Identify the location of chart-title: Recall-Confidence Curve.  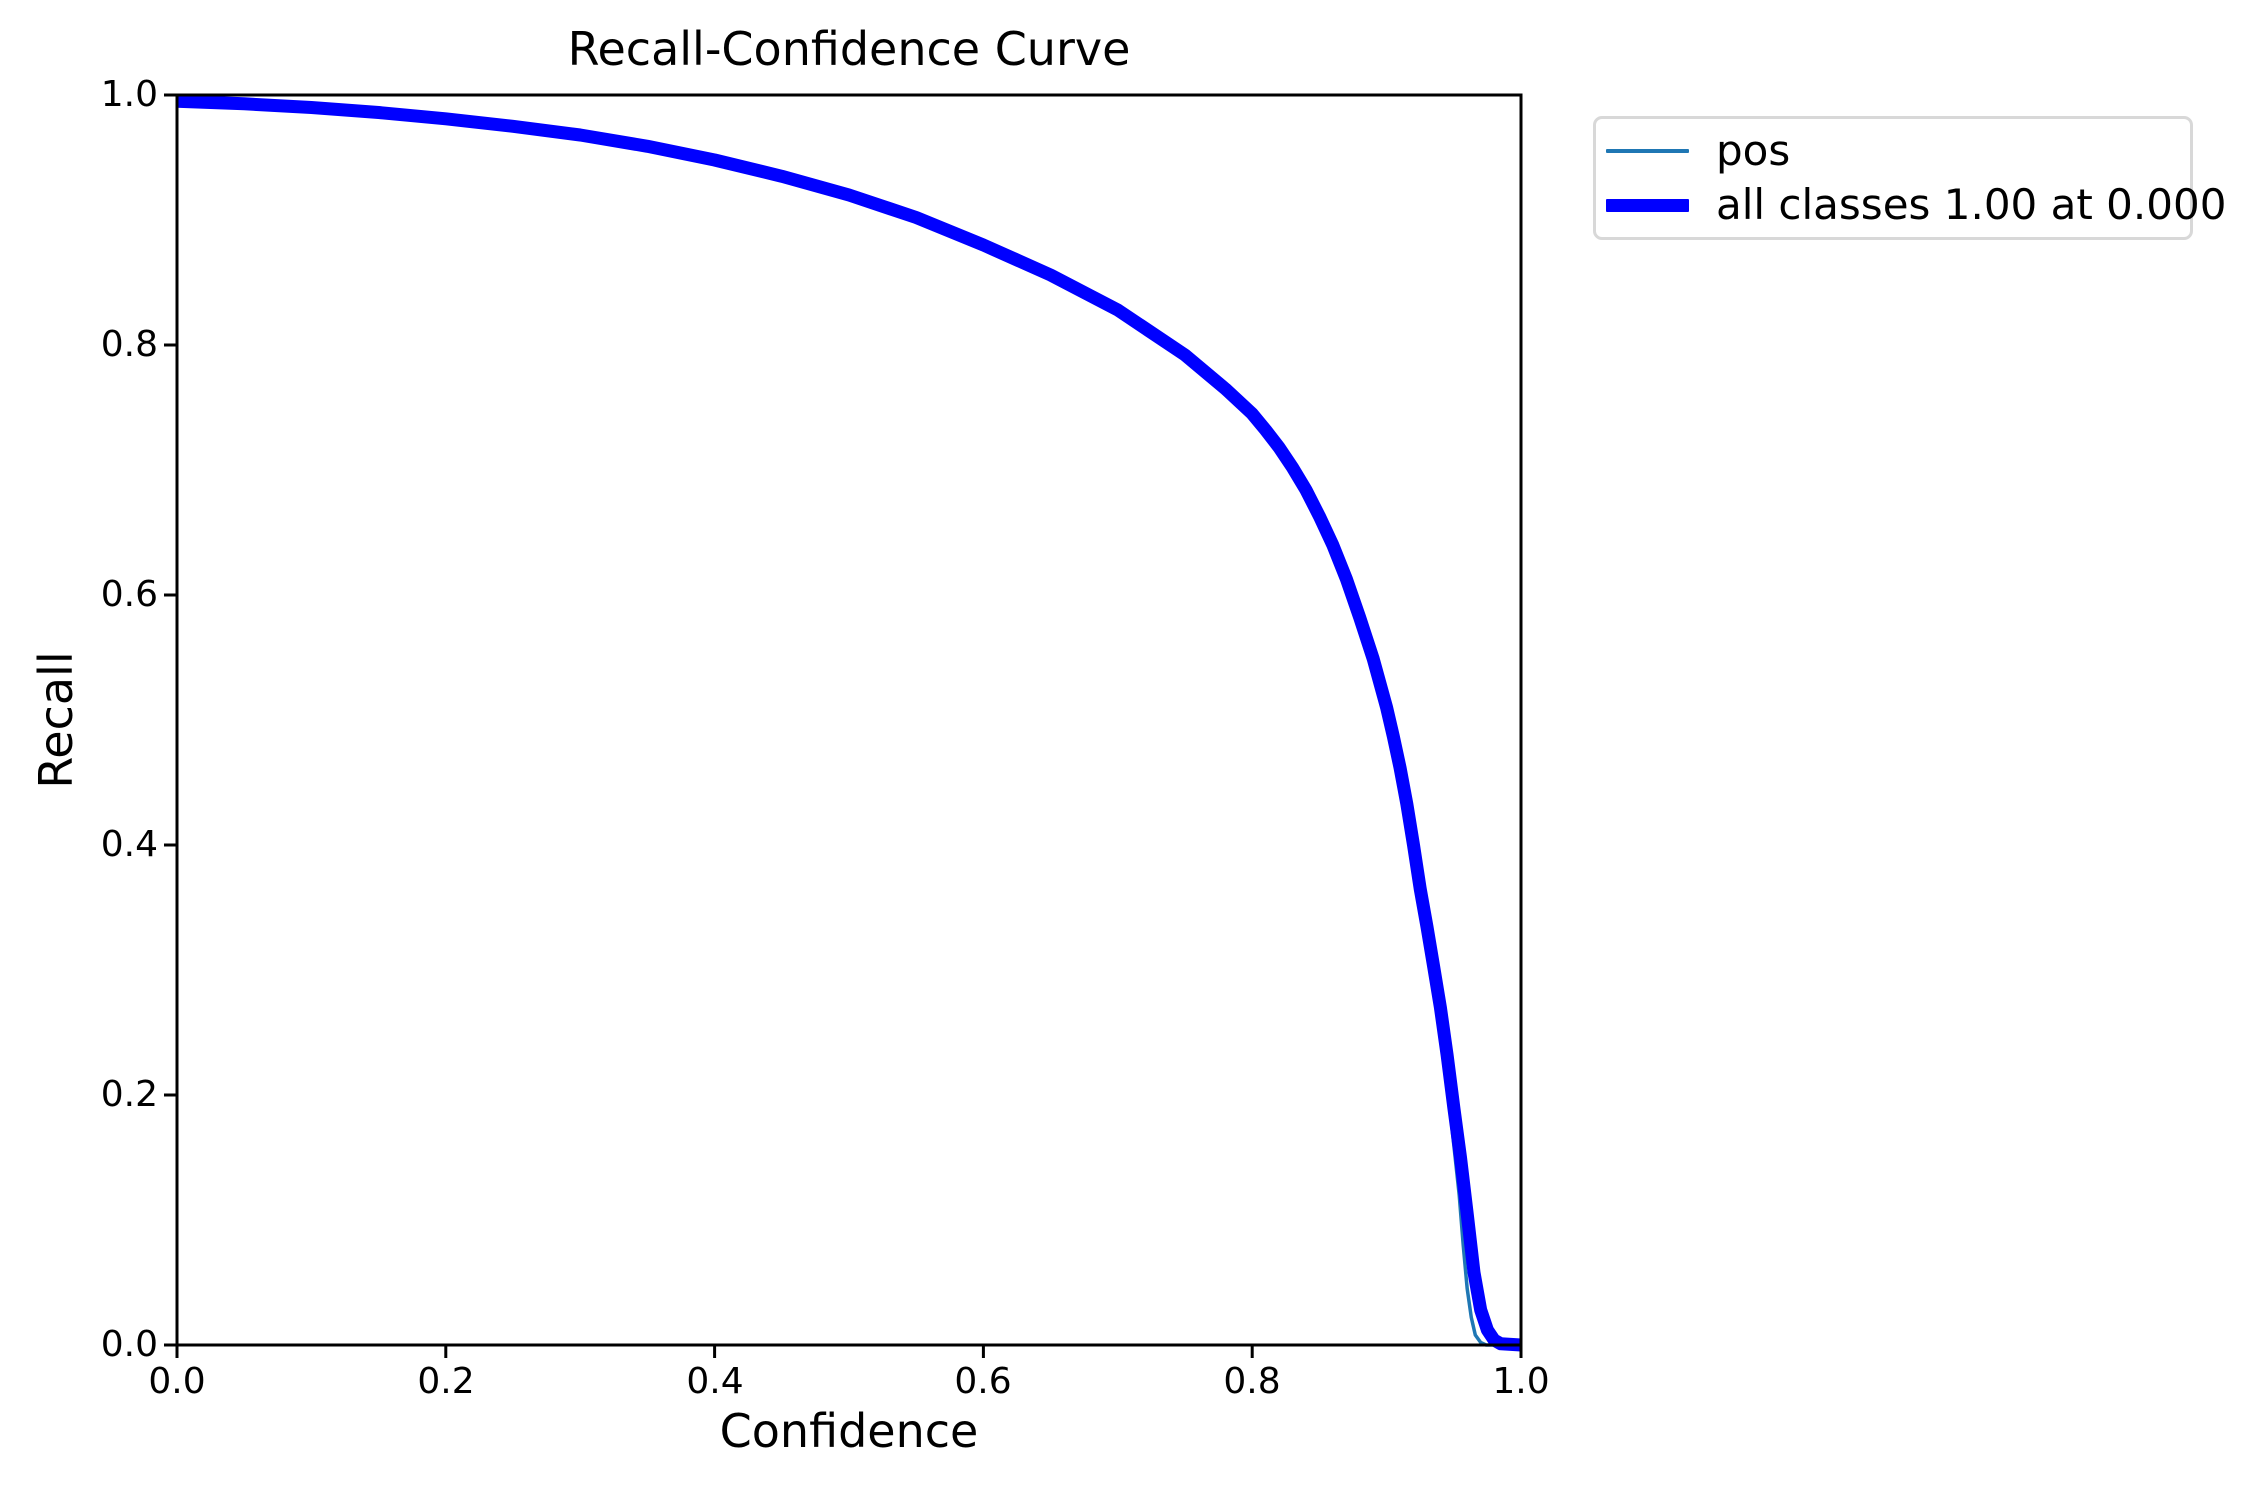
(849, 49).